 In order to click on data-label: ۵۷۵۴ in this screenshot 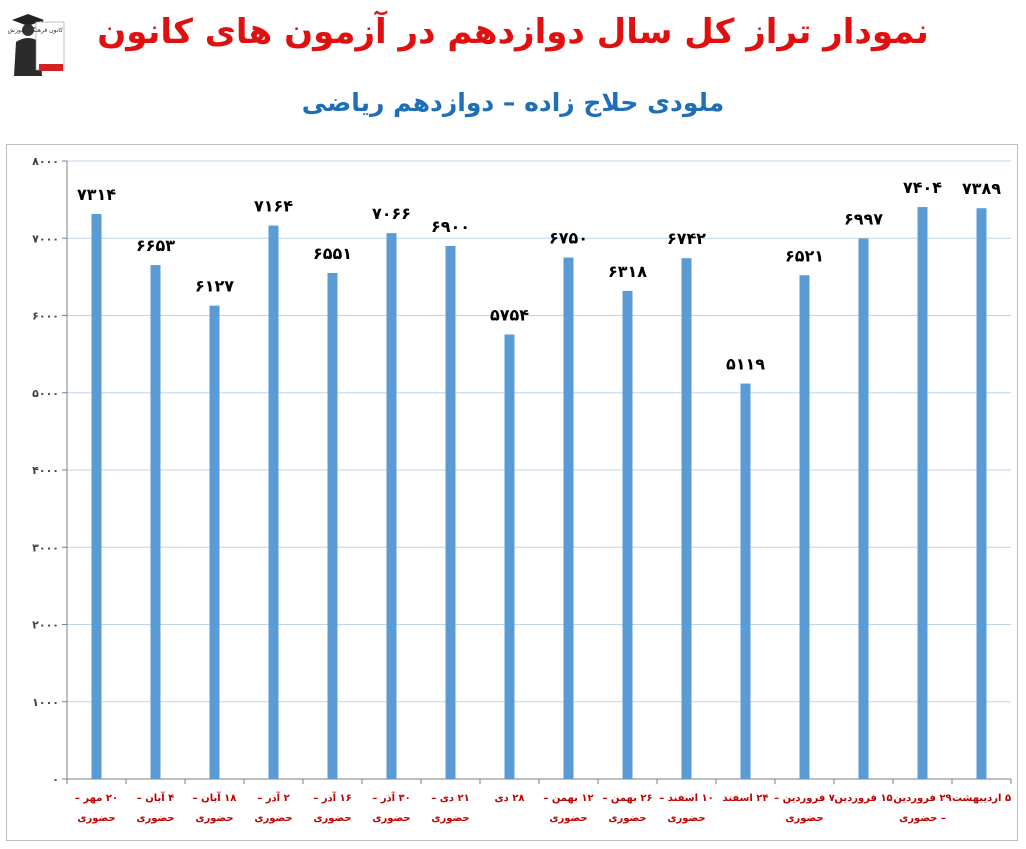, I will do `click(509, 315)`.